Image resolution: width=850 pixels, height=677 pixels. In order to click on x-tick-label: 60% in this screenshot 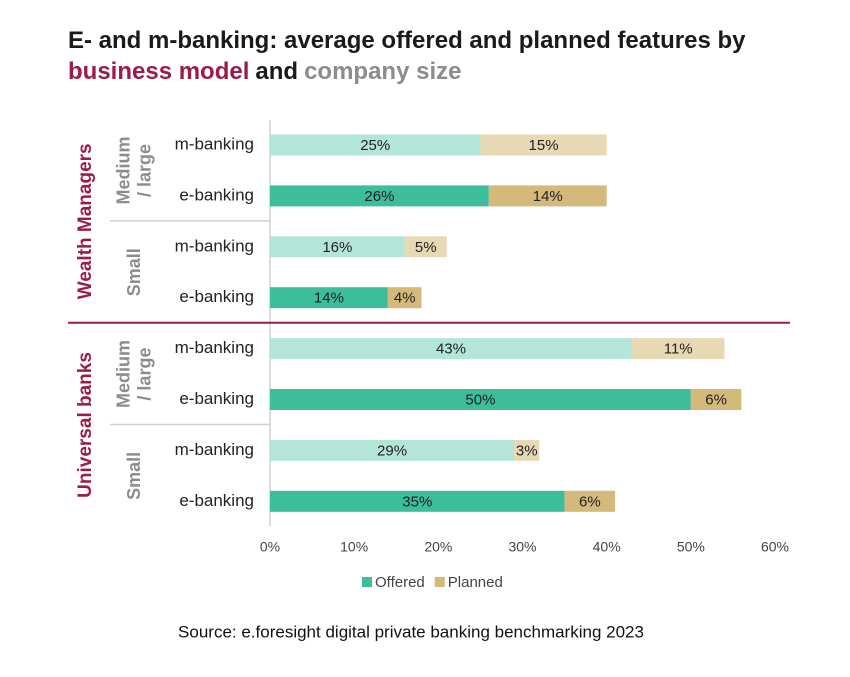, I will do `click(775, 547)`.